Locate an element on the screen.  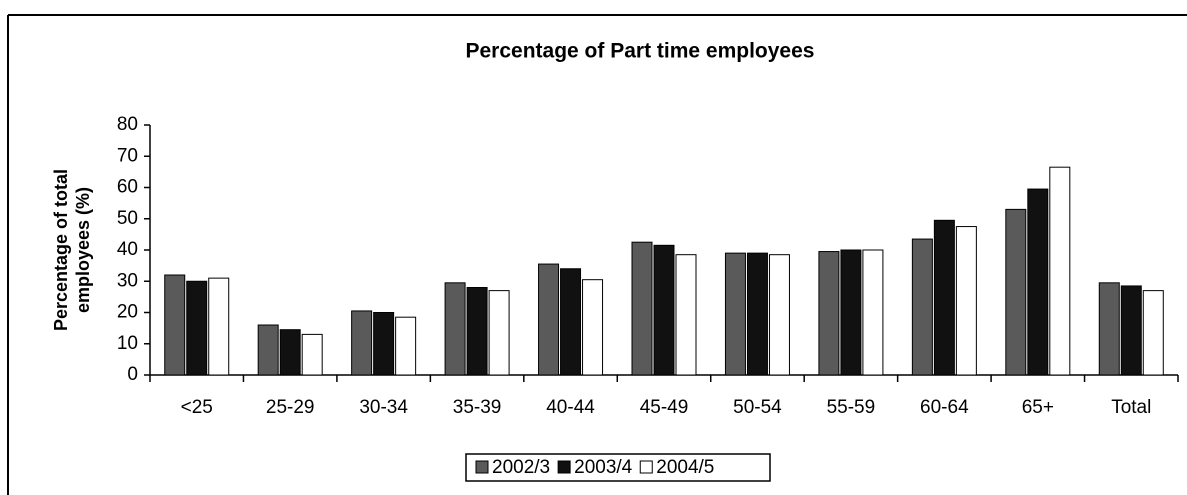
x-tick-label: 40-44 is located at coordinates (570, 407).